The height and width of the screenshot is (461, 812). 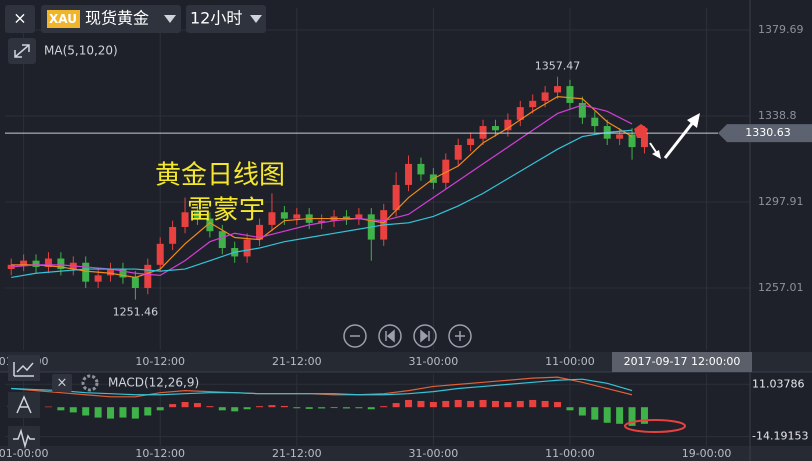 I want to click on close-icon: ×, so click(x=19, y=18).